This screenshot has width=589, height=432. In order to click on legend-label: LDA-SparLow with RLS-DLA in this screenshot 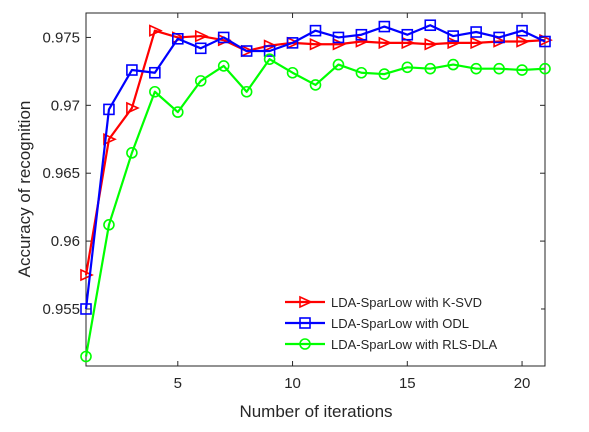, I will do `click(414, 344)`.